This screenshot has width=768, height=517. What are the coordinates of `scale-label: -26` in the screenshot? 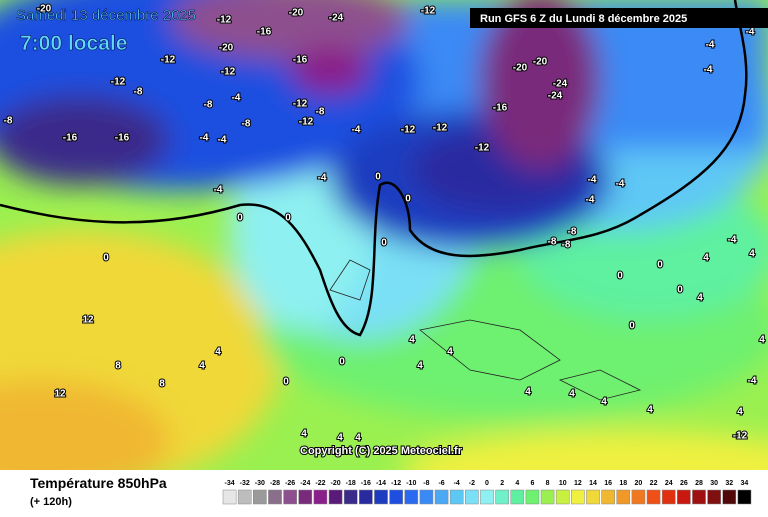 It's located at (290, 483).